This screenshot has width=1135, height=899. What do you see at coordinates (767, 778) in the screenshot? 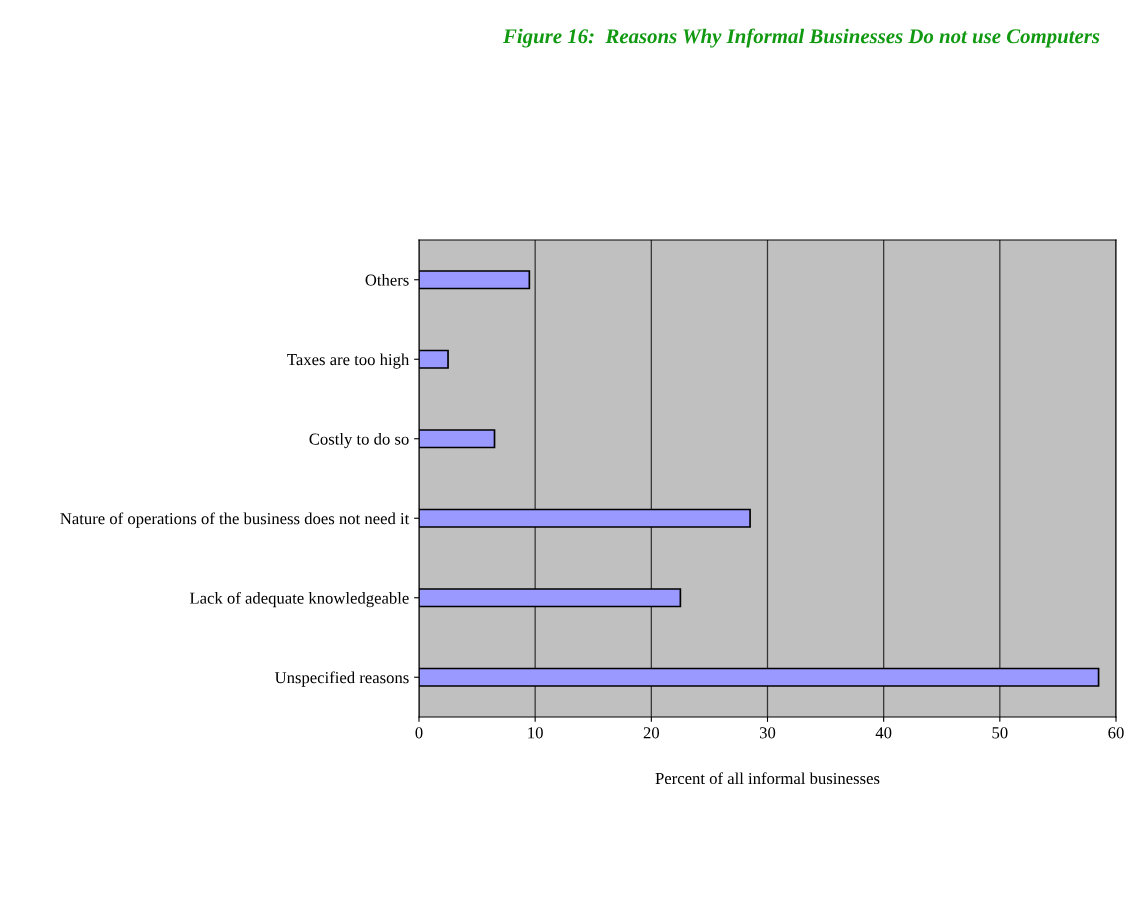
I see `x-axis-title: Percent of all informal businesses` at bounding box center [767, 778].